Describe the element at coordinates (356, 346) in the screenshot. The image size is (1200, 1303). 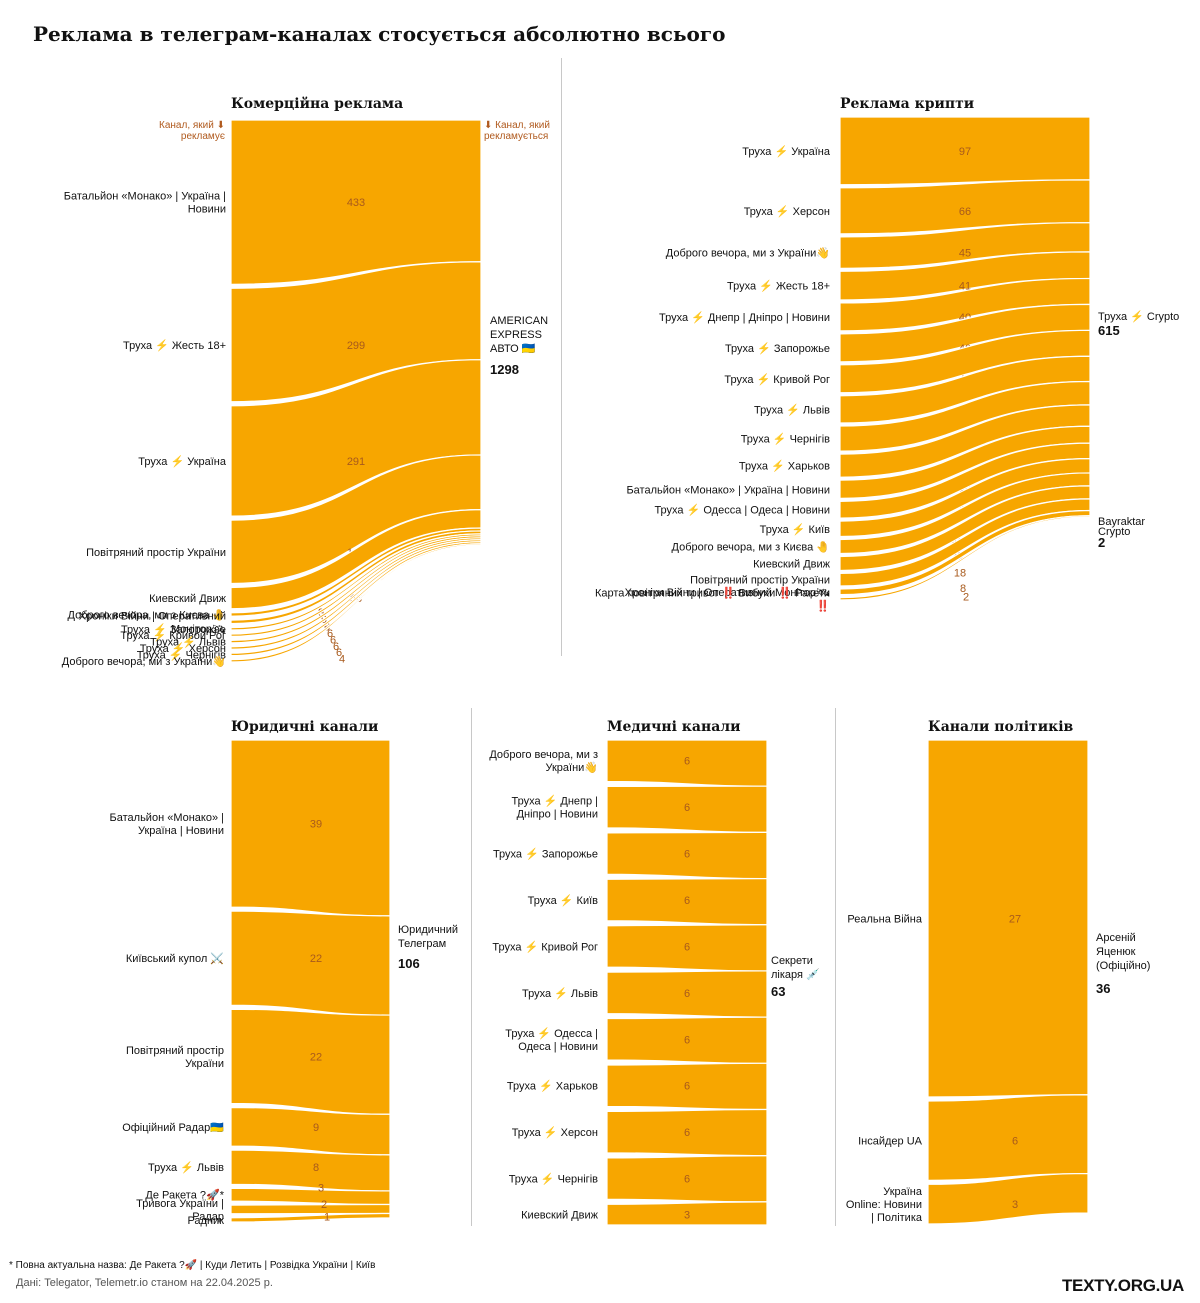
I see `value-label: 299` at that location.